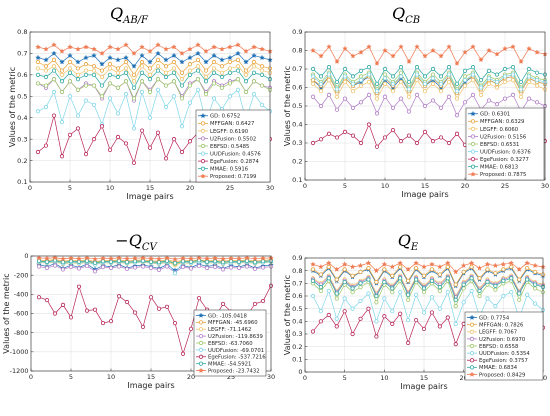 This screenshot has width=550, height=416. Describe the element at coordinates (428, 307) in the screenshot. I see `series-uudfusion` at that location.